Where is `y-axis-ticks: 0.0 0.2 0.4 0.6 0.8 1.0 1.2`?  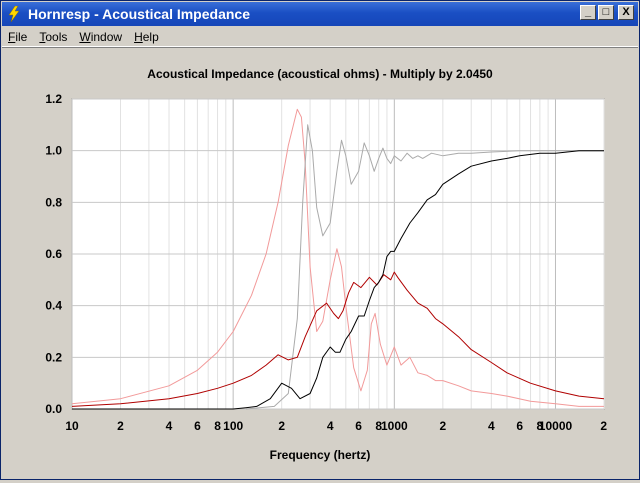 y-axis-ticks: 0.0 0.2 0.4 0.6 0.8 1.0 1.2 is located at coordinates (53, 254).